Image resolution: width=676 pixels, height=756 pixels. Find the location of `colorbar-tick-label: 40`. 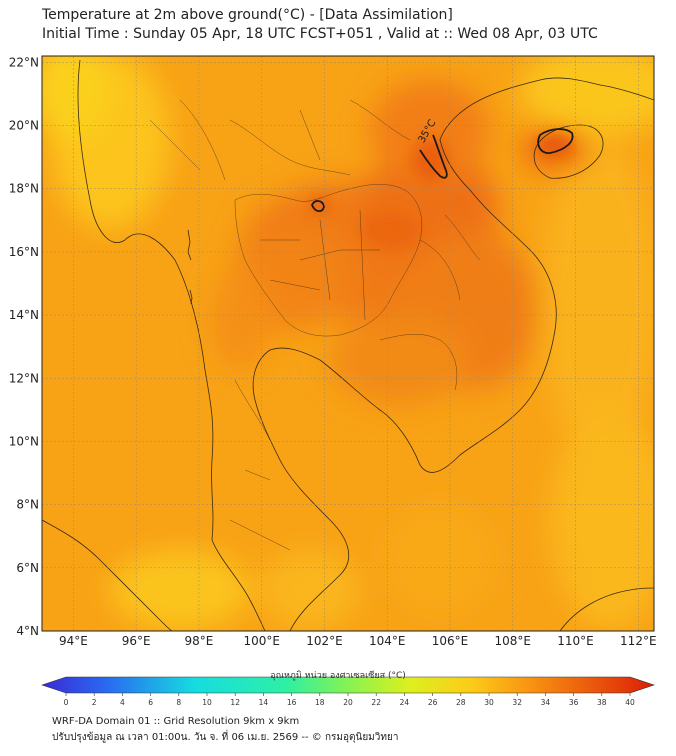

colorbar-tick-label: 40 is located at coordinates (630, 702).